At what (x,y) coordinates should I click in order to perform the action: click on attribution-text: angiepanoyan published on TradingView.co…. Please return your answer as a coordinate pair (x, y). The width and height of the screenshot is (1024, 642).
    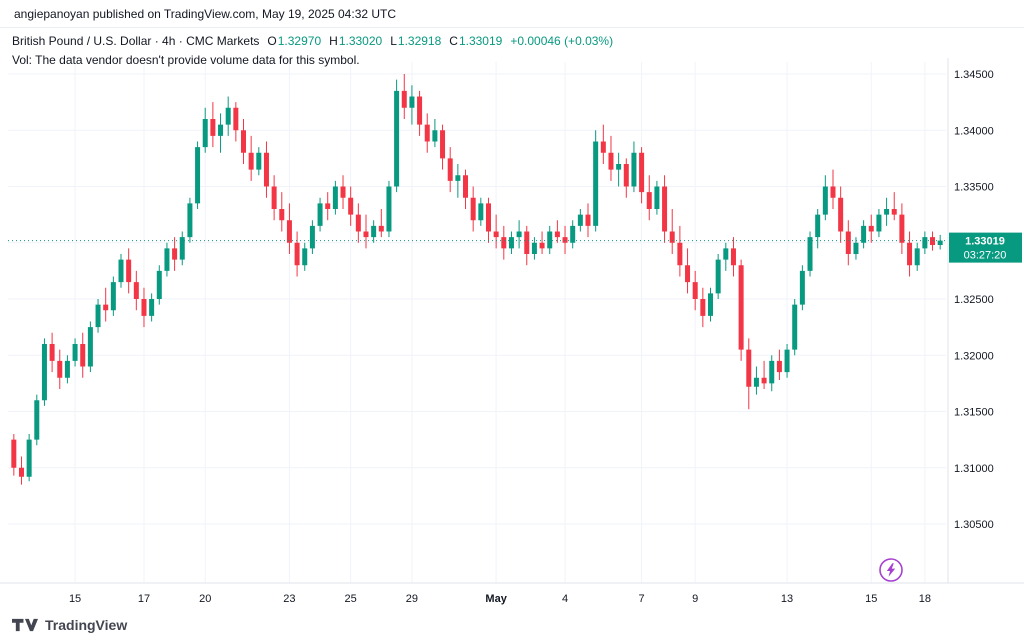
    Looking at the image, I should click on (205, 13).